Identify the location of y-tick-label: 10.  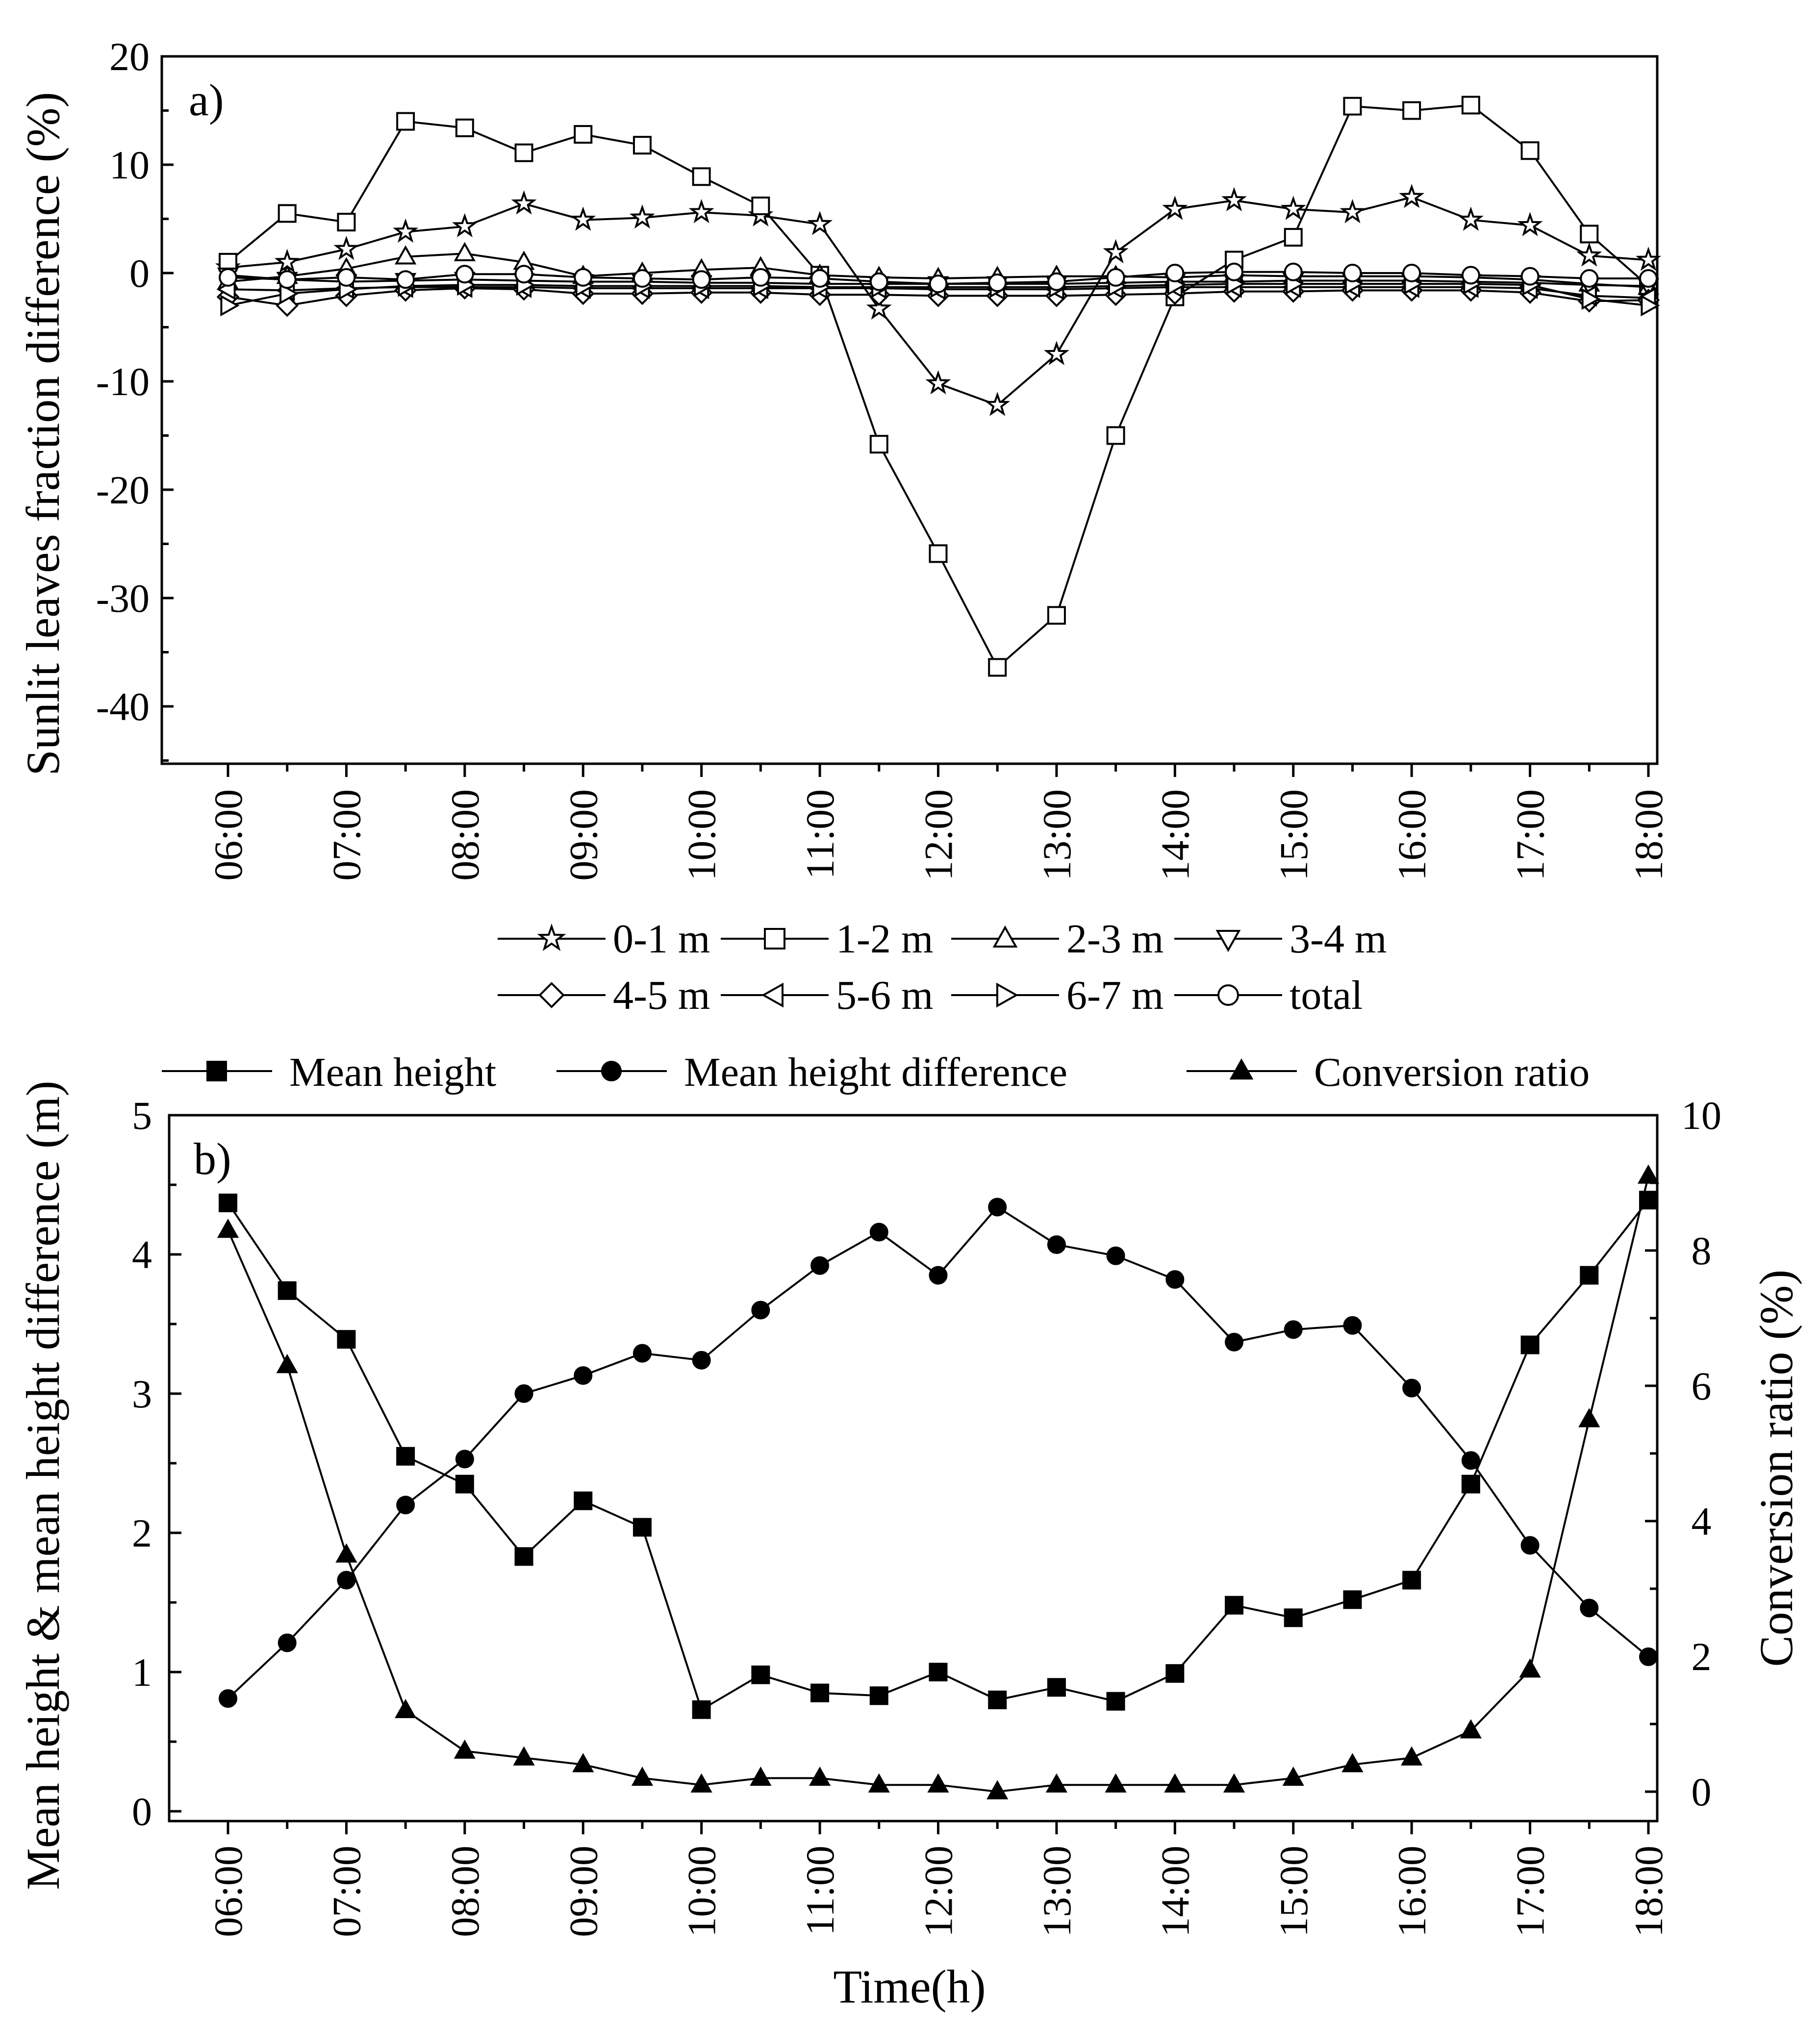
(129, 165).